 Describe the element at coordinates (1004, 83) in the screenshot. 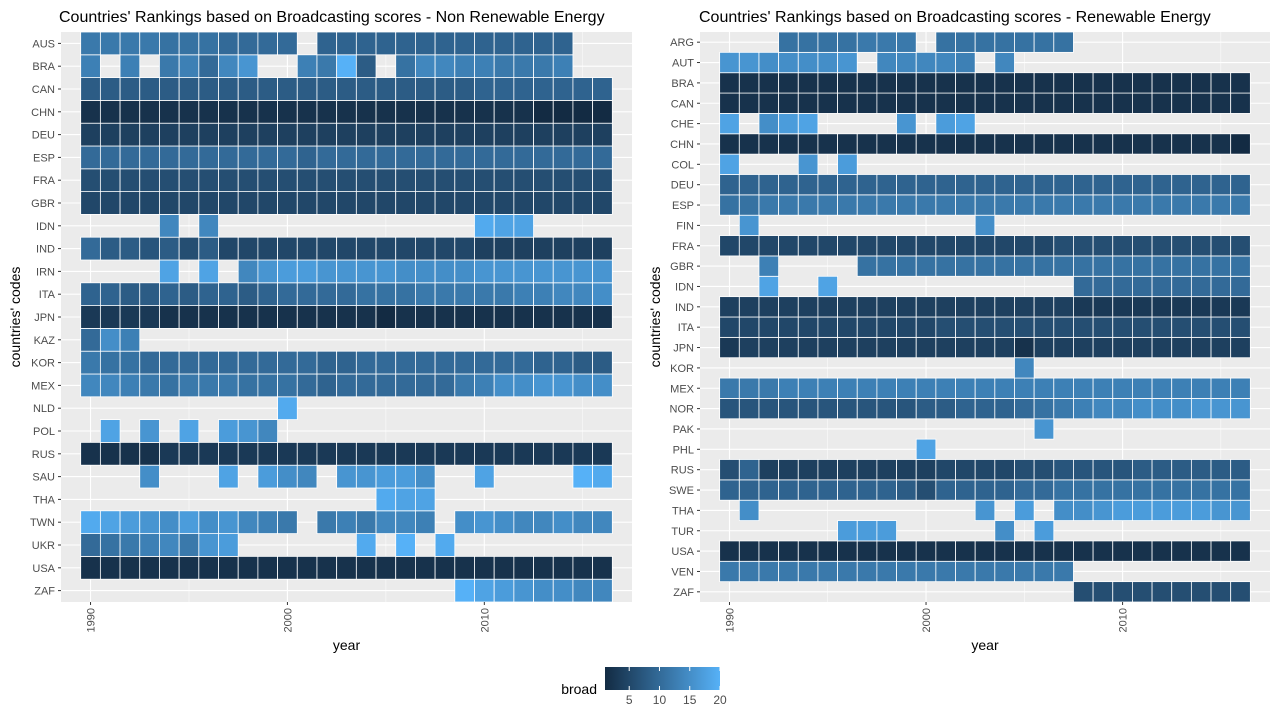

I see `tile-bra-2004` at that location.